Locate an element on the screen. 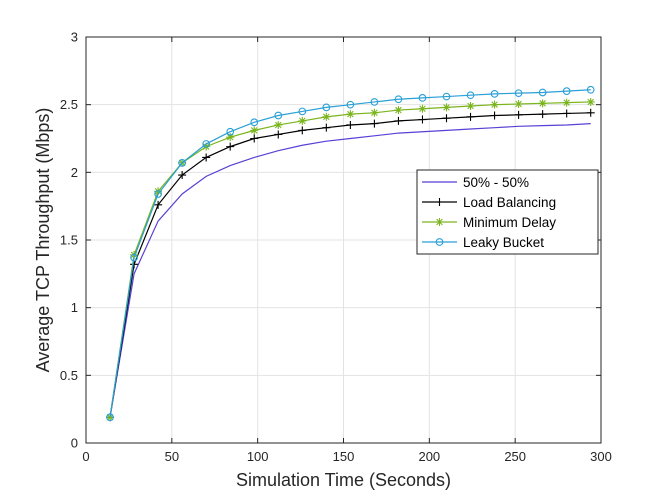 This screenshot has height=498, width=664. legend-entry: 50% - 50% is located at coordinates (475, 182).